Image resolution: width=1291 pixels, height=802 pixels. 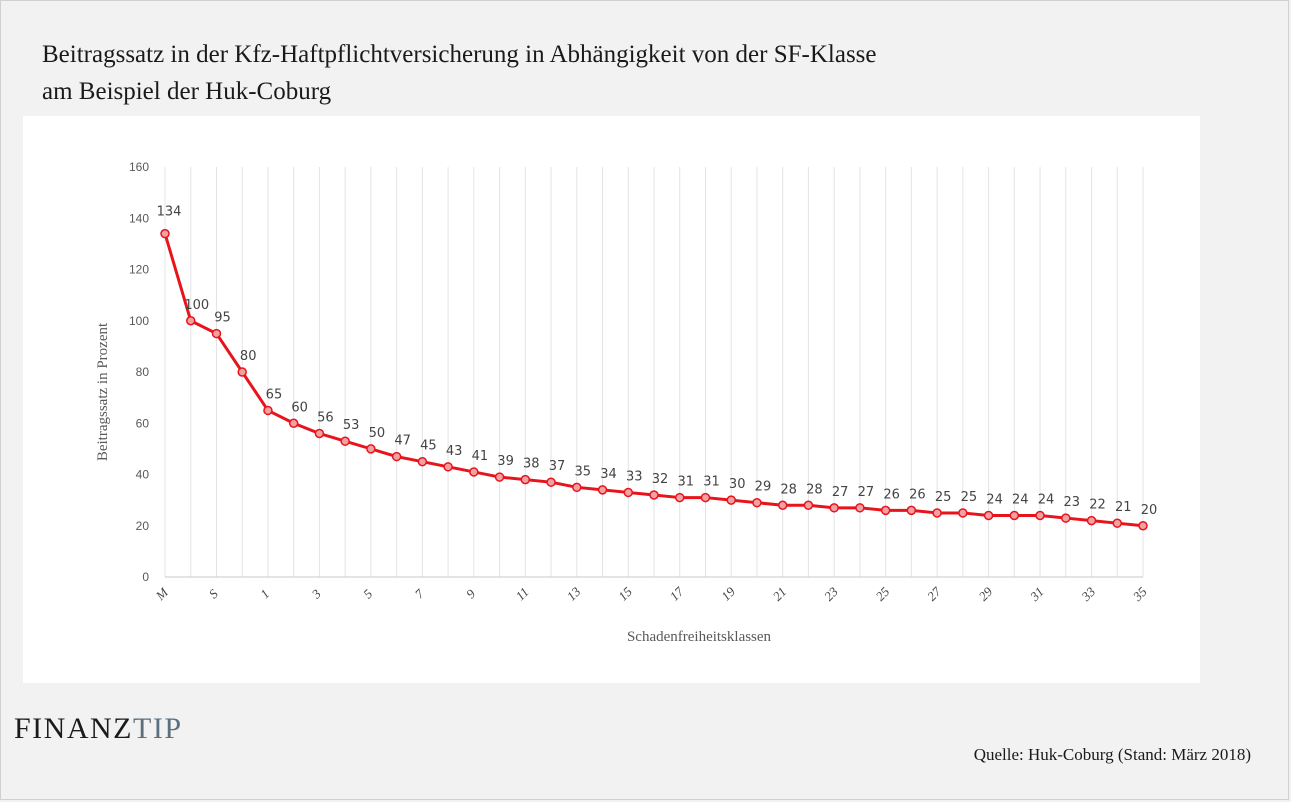 What do you see at coordinates (866, 492) in the screenshot?
I see `data-label: 27` at bounding box center [866, 492].